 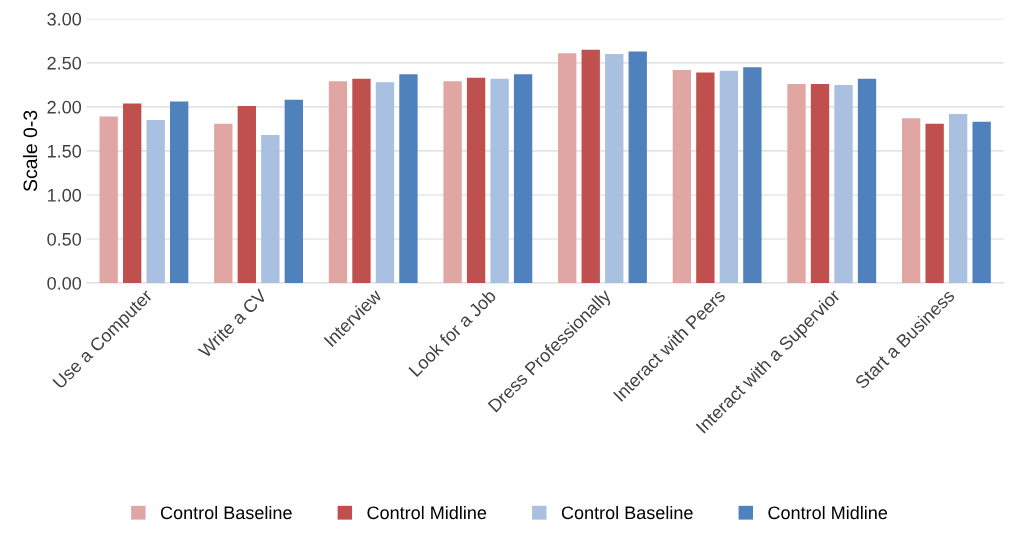 What do you see at coordinates (64, 151) in the screenshot?
I see `y-tick-label: 1.50` at bounding box center [64, 151].